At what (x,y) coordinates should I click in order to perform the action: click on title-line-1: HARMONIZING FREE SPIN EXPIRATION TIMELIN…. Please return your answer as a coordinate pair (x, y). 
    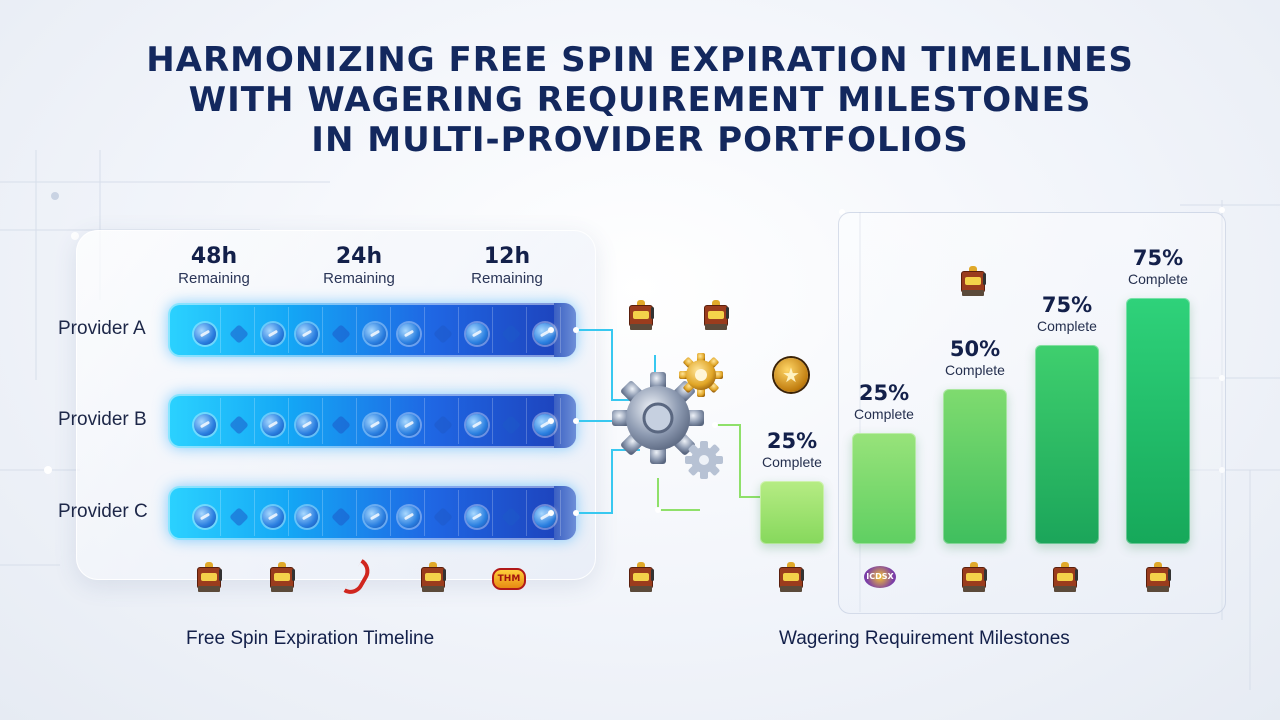
    Looking at the image, I should click on (640, 60).